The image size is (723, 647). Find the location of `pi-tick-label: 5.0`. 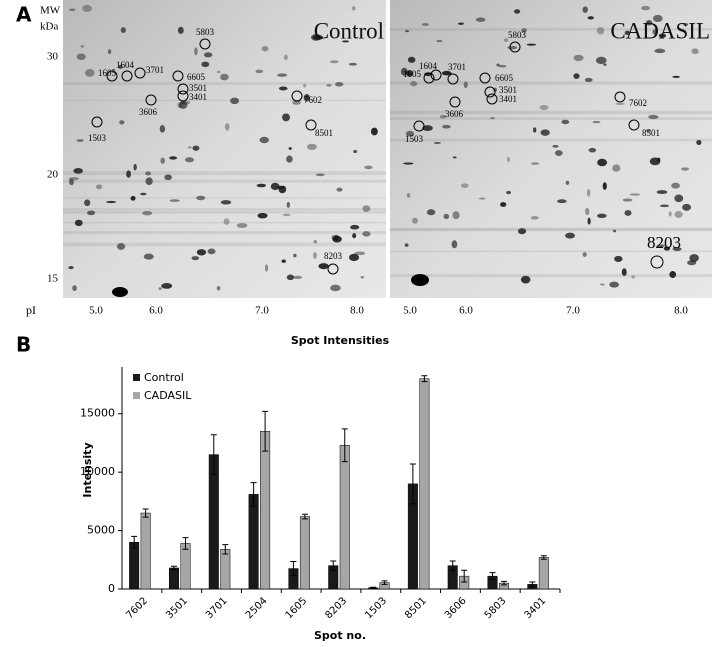

pi-tick-label: 5.0 is located at coordinates (96, 311).